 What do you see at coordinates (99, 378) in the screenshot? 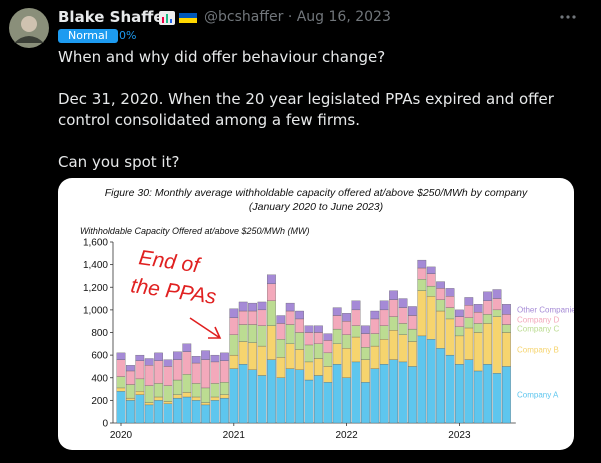
I see `y-tick-label: 400` at bounding box center [99, 378].